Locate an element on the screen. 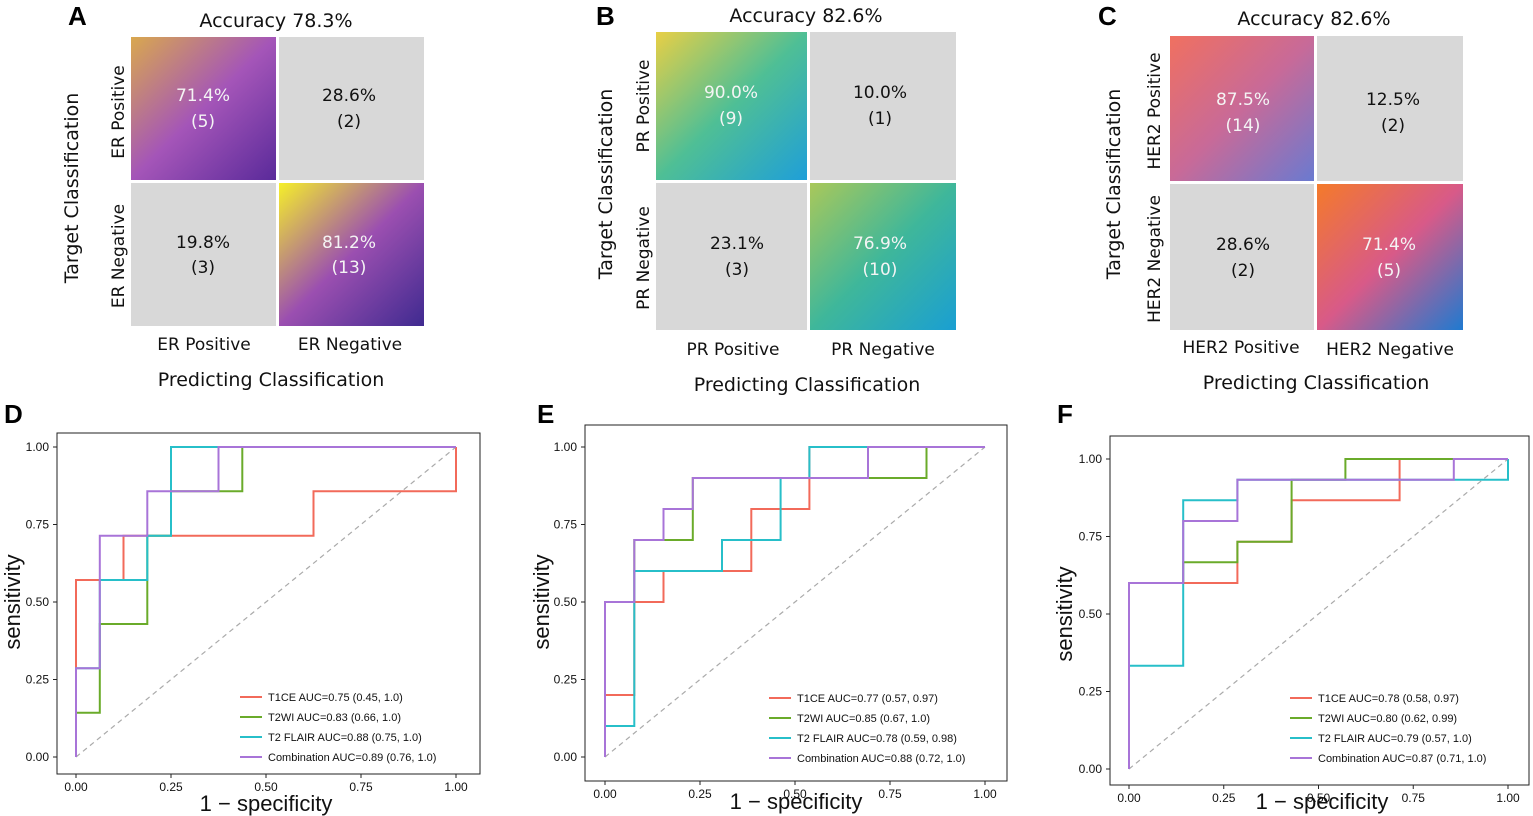  roc-d-xtick-label: 0.00 is located at coordinates (76, 787).